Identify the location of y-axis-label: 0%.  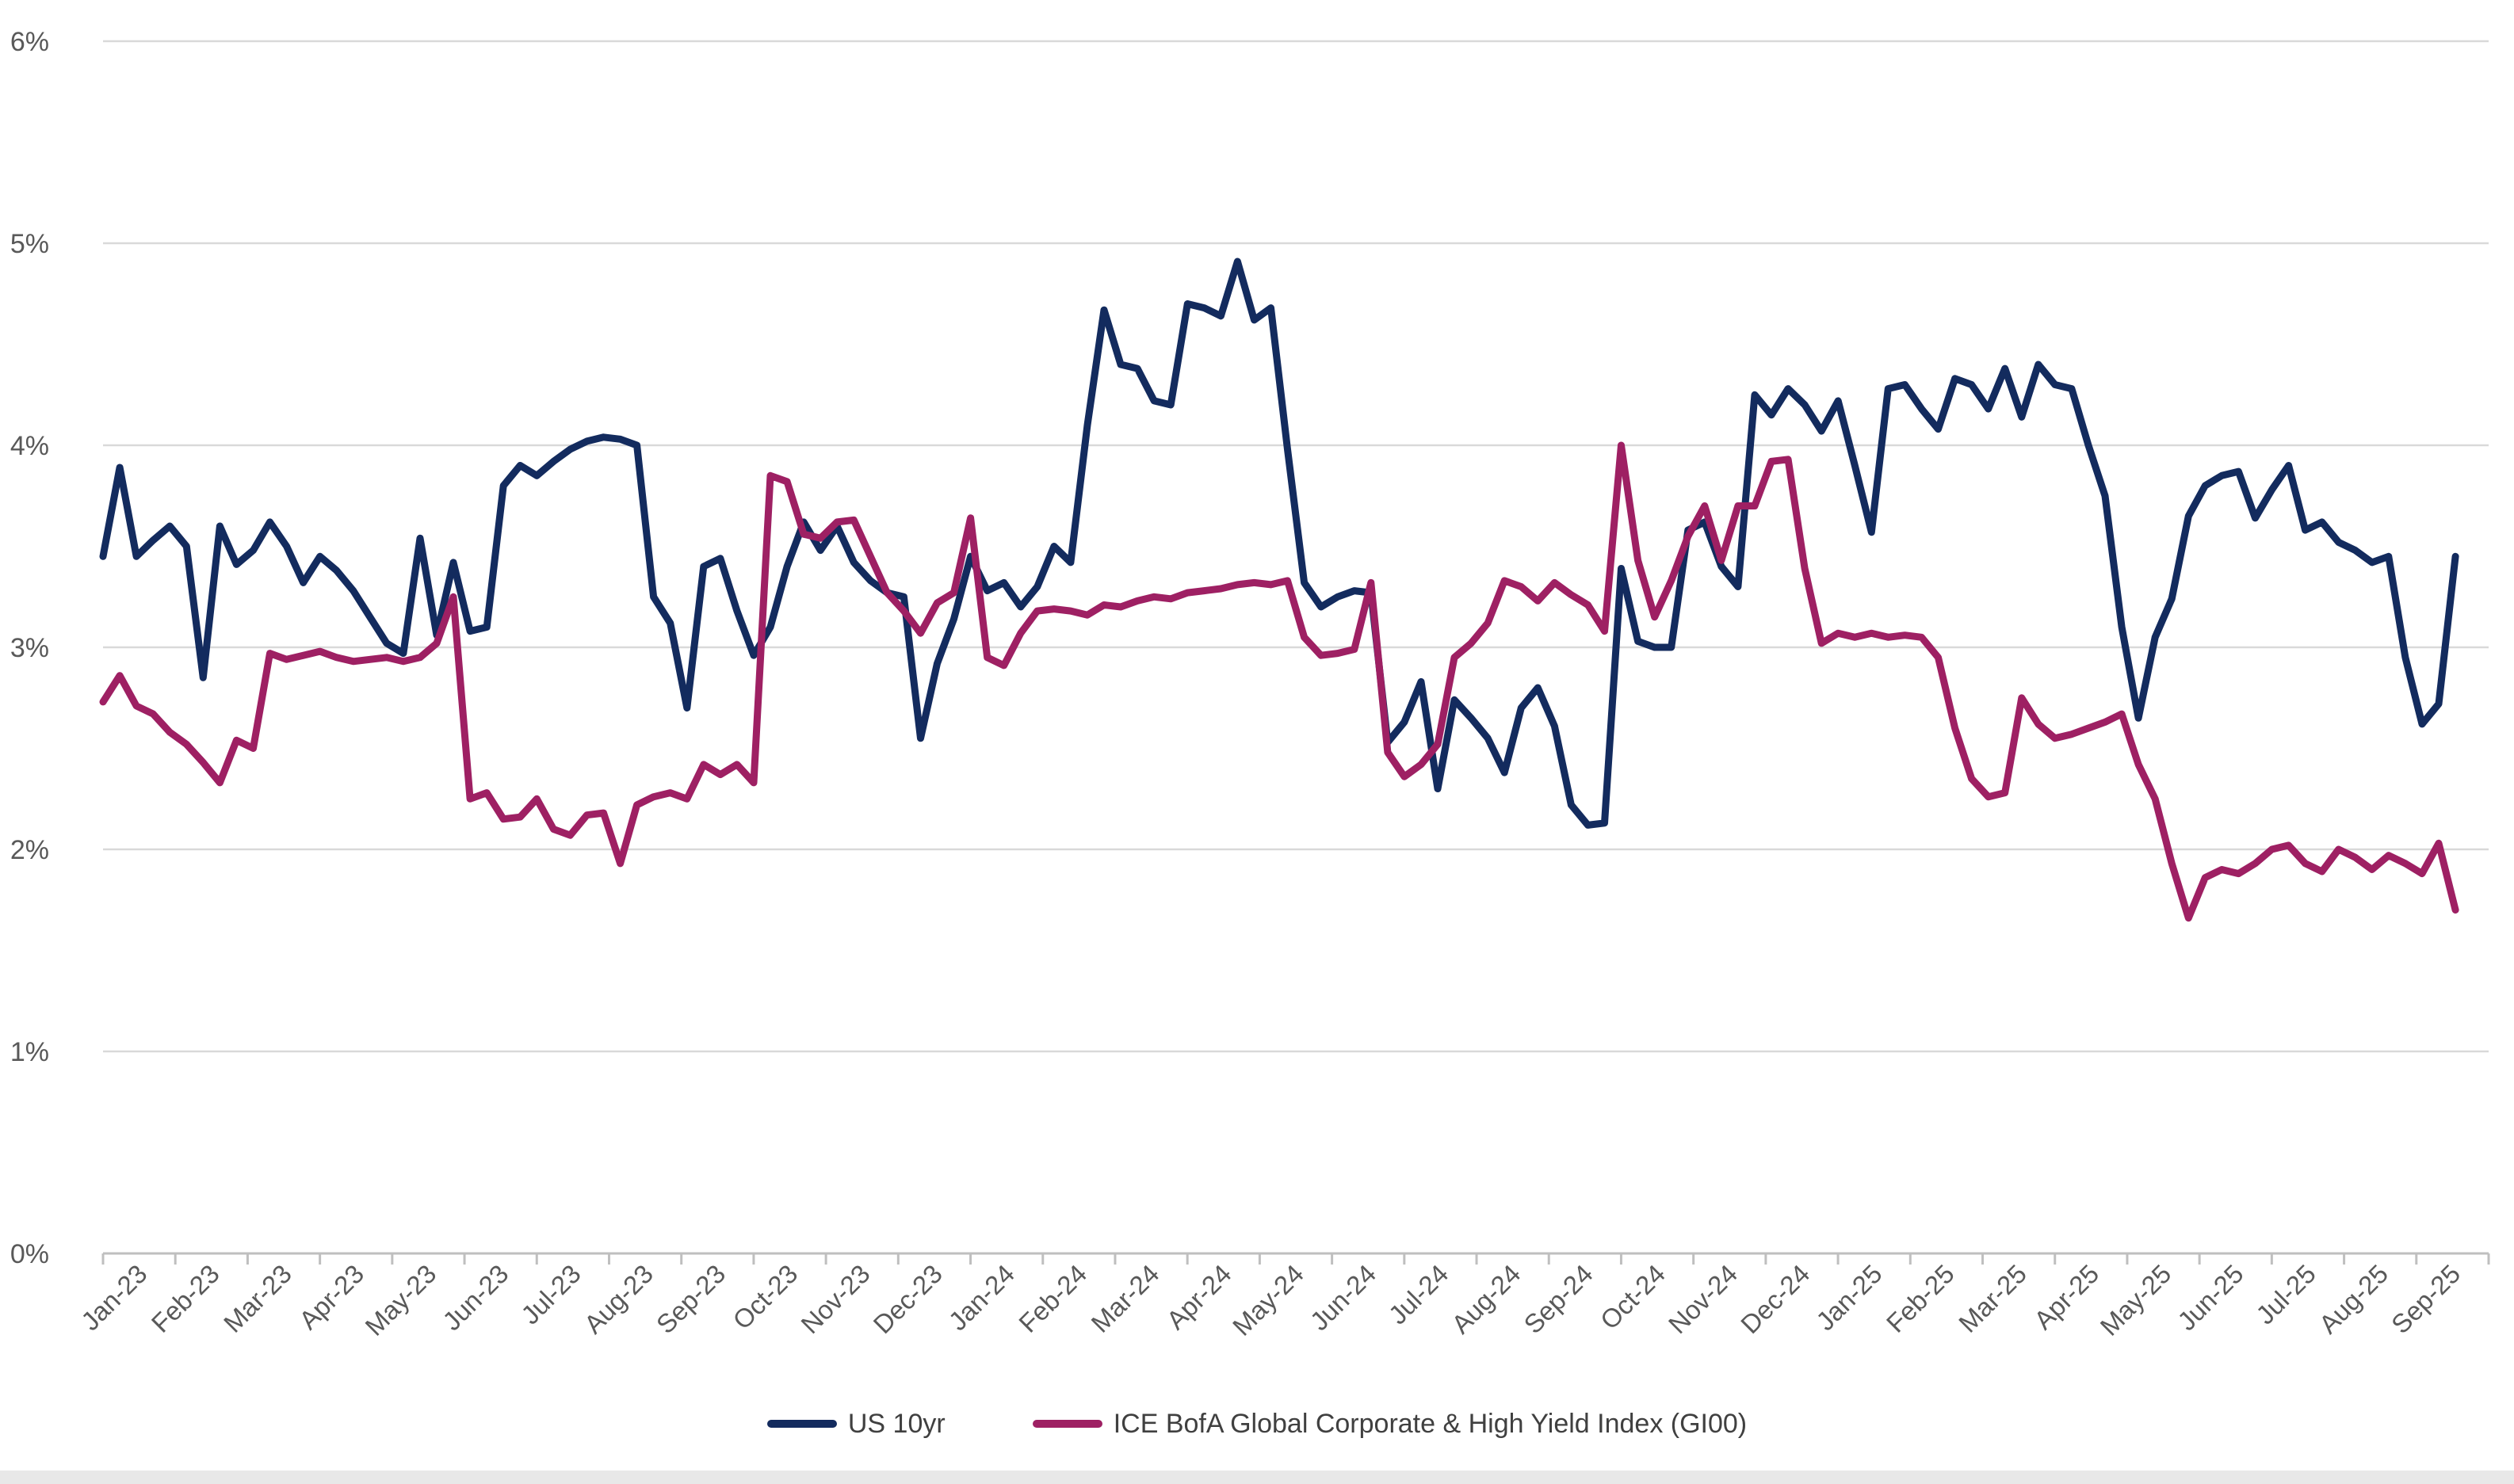
(29, 1254).